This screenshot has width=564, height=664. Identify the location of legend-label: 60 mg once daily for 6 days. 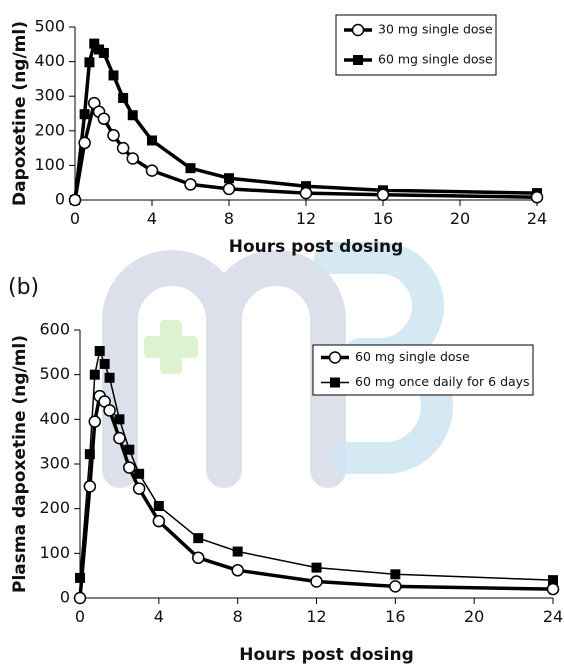
(442, 381).